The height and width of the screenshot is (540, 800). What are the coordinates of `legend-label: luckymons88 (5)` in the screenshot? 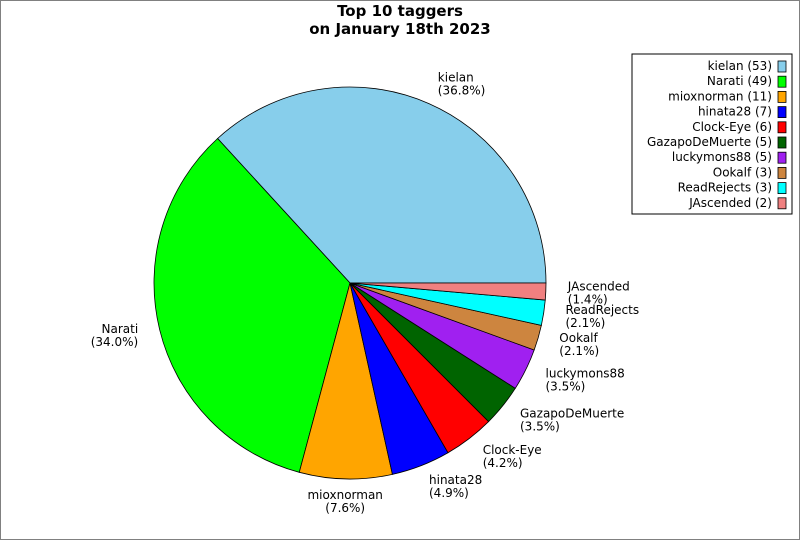 It's located at (722, 157).